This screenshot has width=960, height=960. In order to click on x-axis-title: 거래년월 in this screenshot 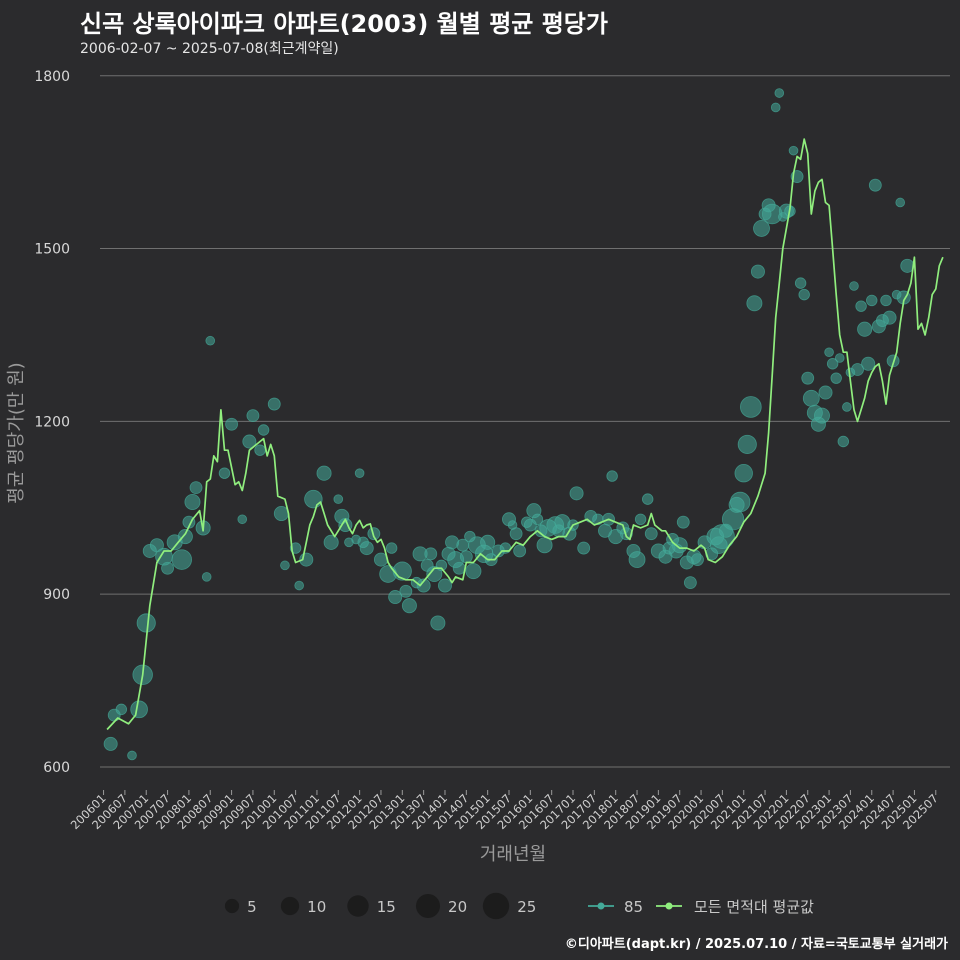, I will do `click(513, 854)`.